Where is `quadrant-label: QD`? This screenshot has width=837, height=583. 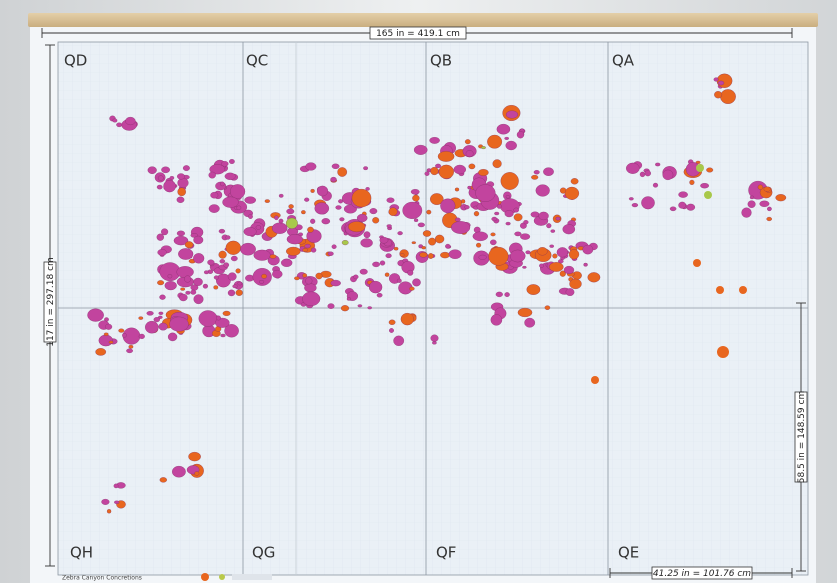 quadrant-label: QD is located at coordinates (75, 61).